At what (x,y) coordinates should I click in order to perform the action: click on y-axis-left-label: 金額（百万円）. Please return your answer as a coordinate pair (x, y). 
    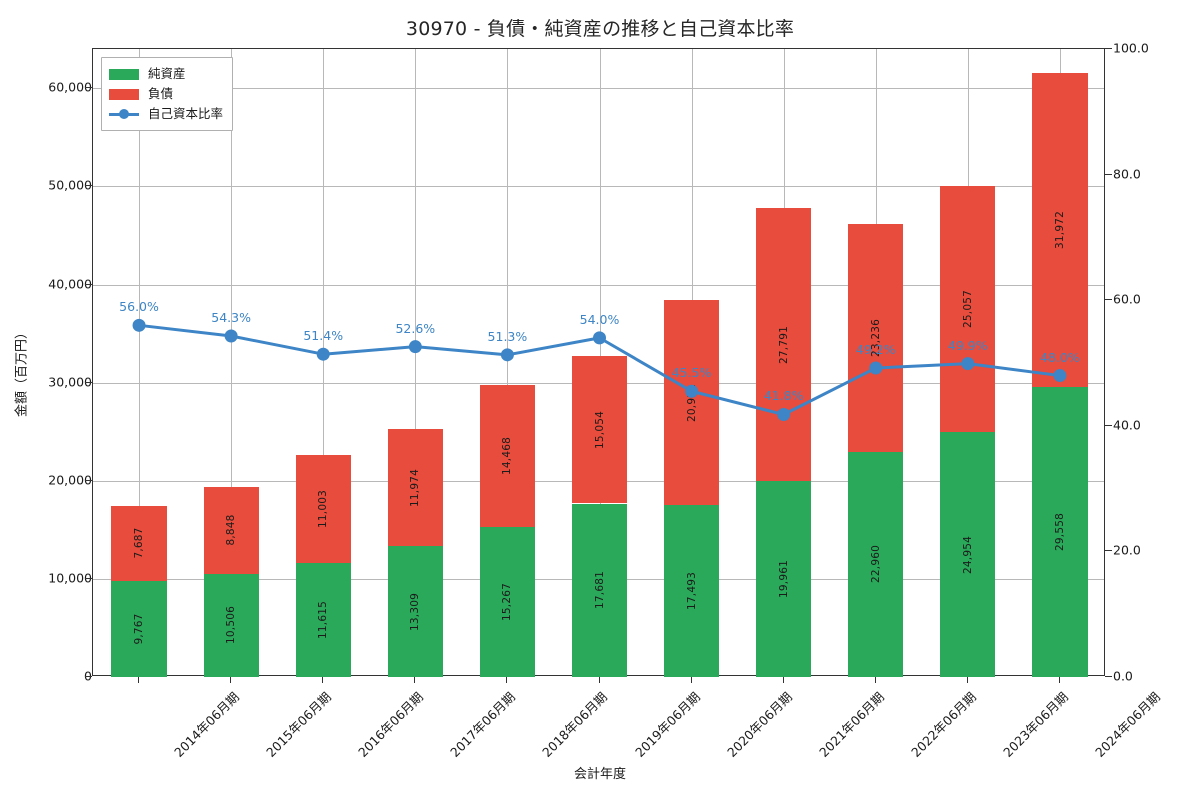
    Looking at the image, I should click on (22, 372).